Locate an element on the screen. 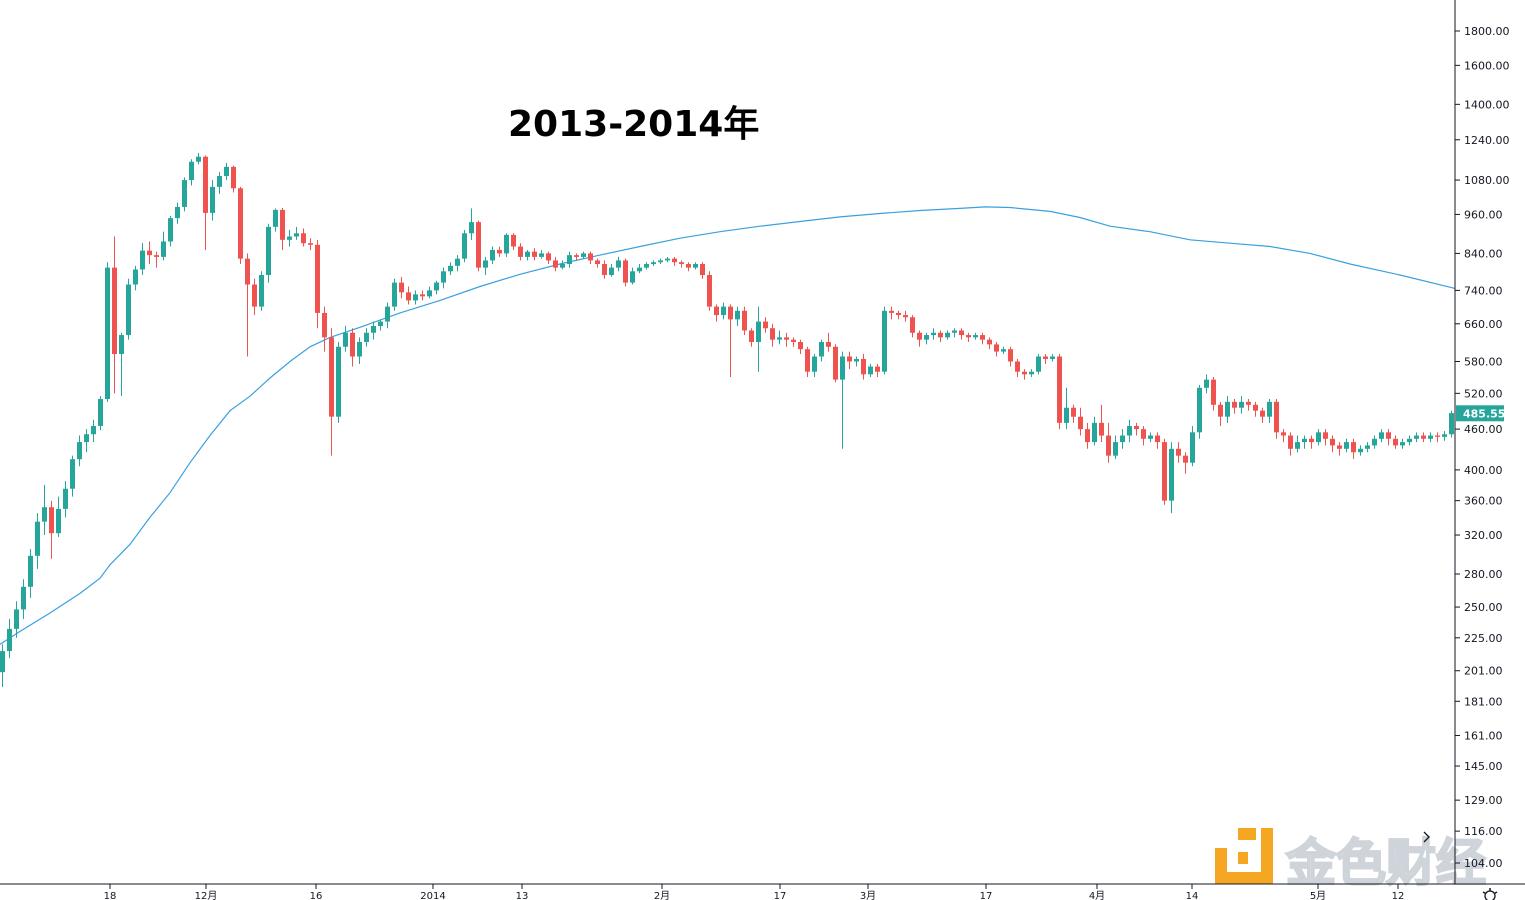  price-tick-label: 201.00 is located at coordinates (1483, 671).